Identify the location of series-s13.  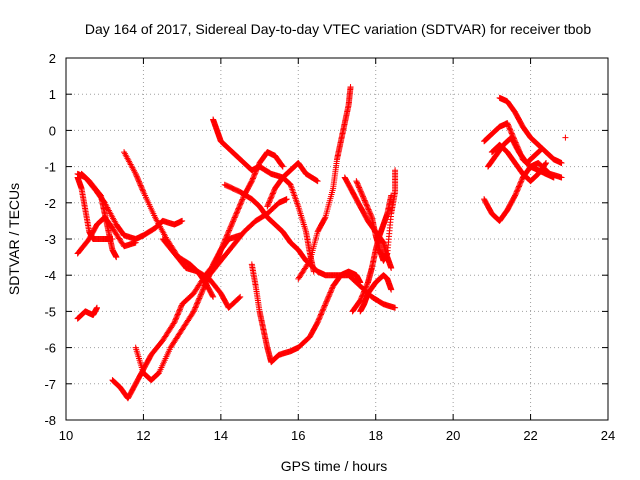
(306, 313).